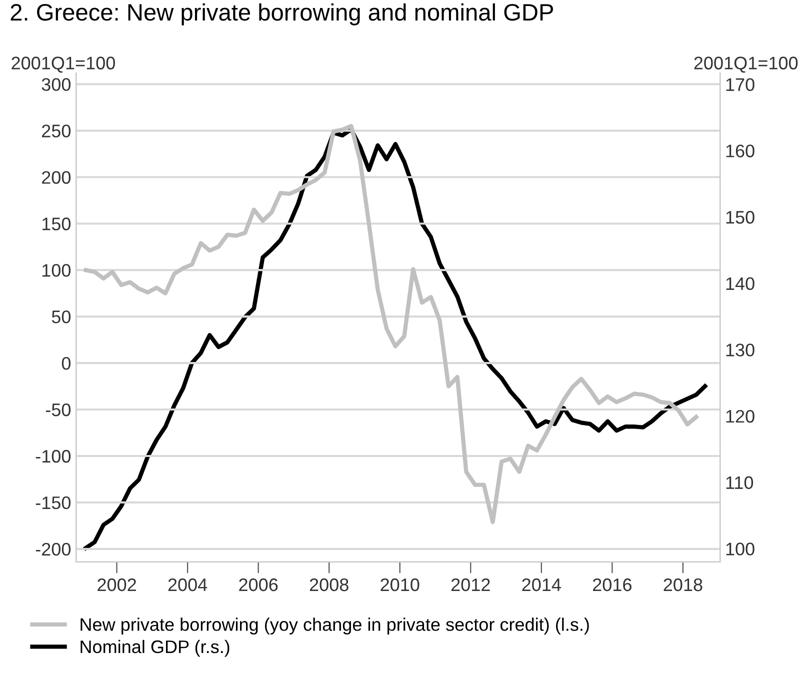  Describe the element at coordinates (53, 456) in the screenshot. I see `y-tick-label: -100` at that location.